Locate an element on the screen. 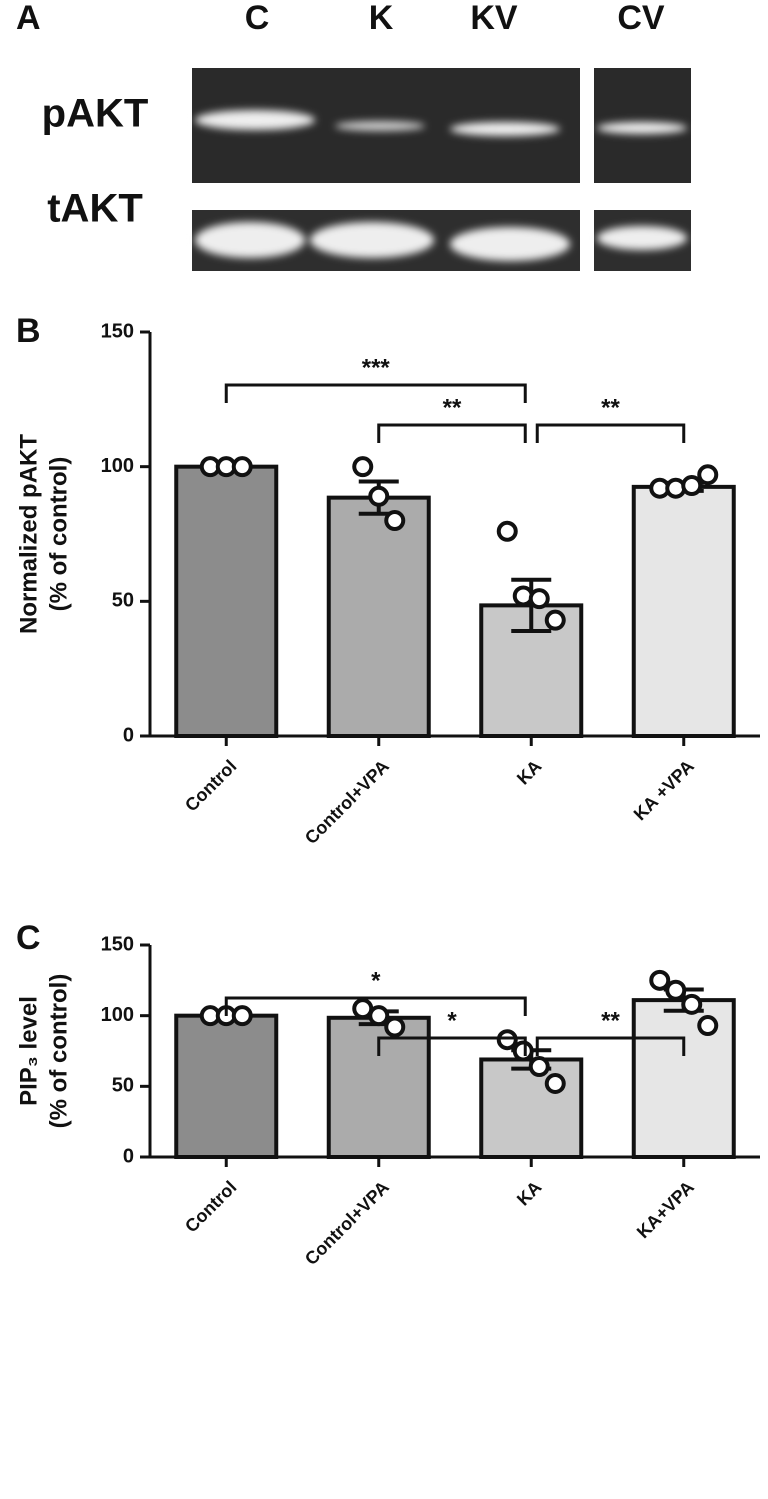 The height and width of the screenshot is (1499, 768). blot-image is located at coordinates (441, 169).